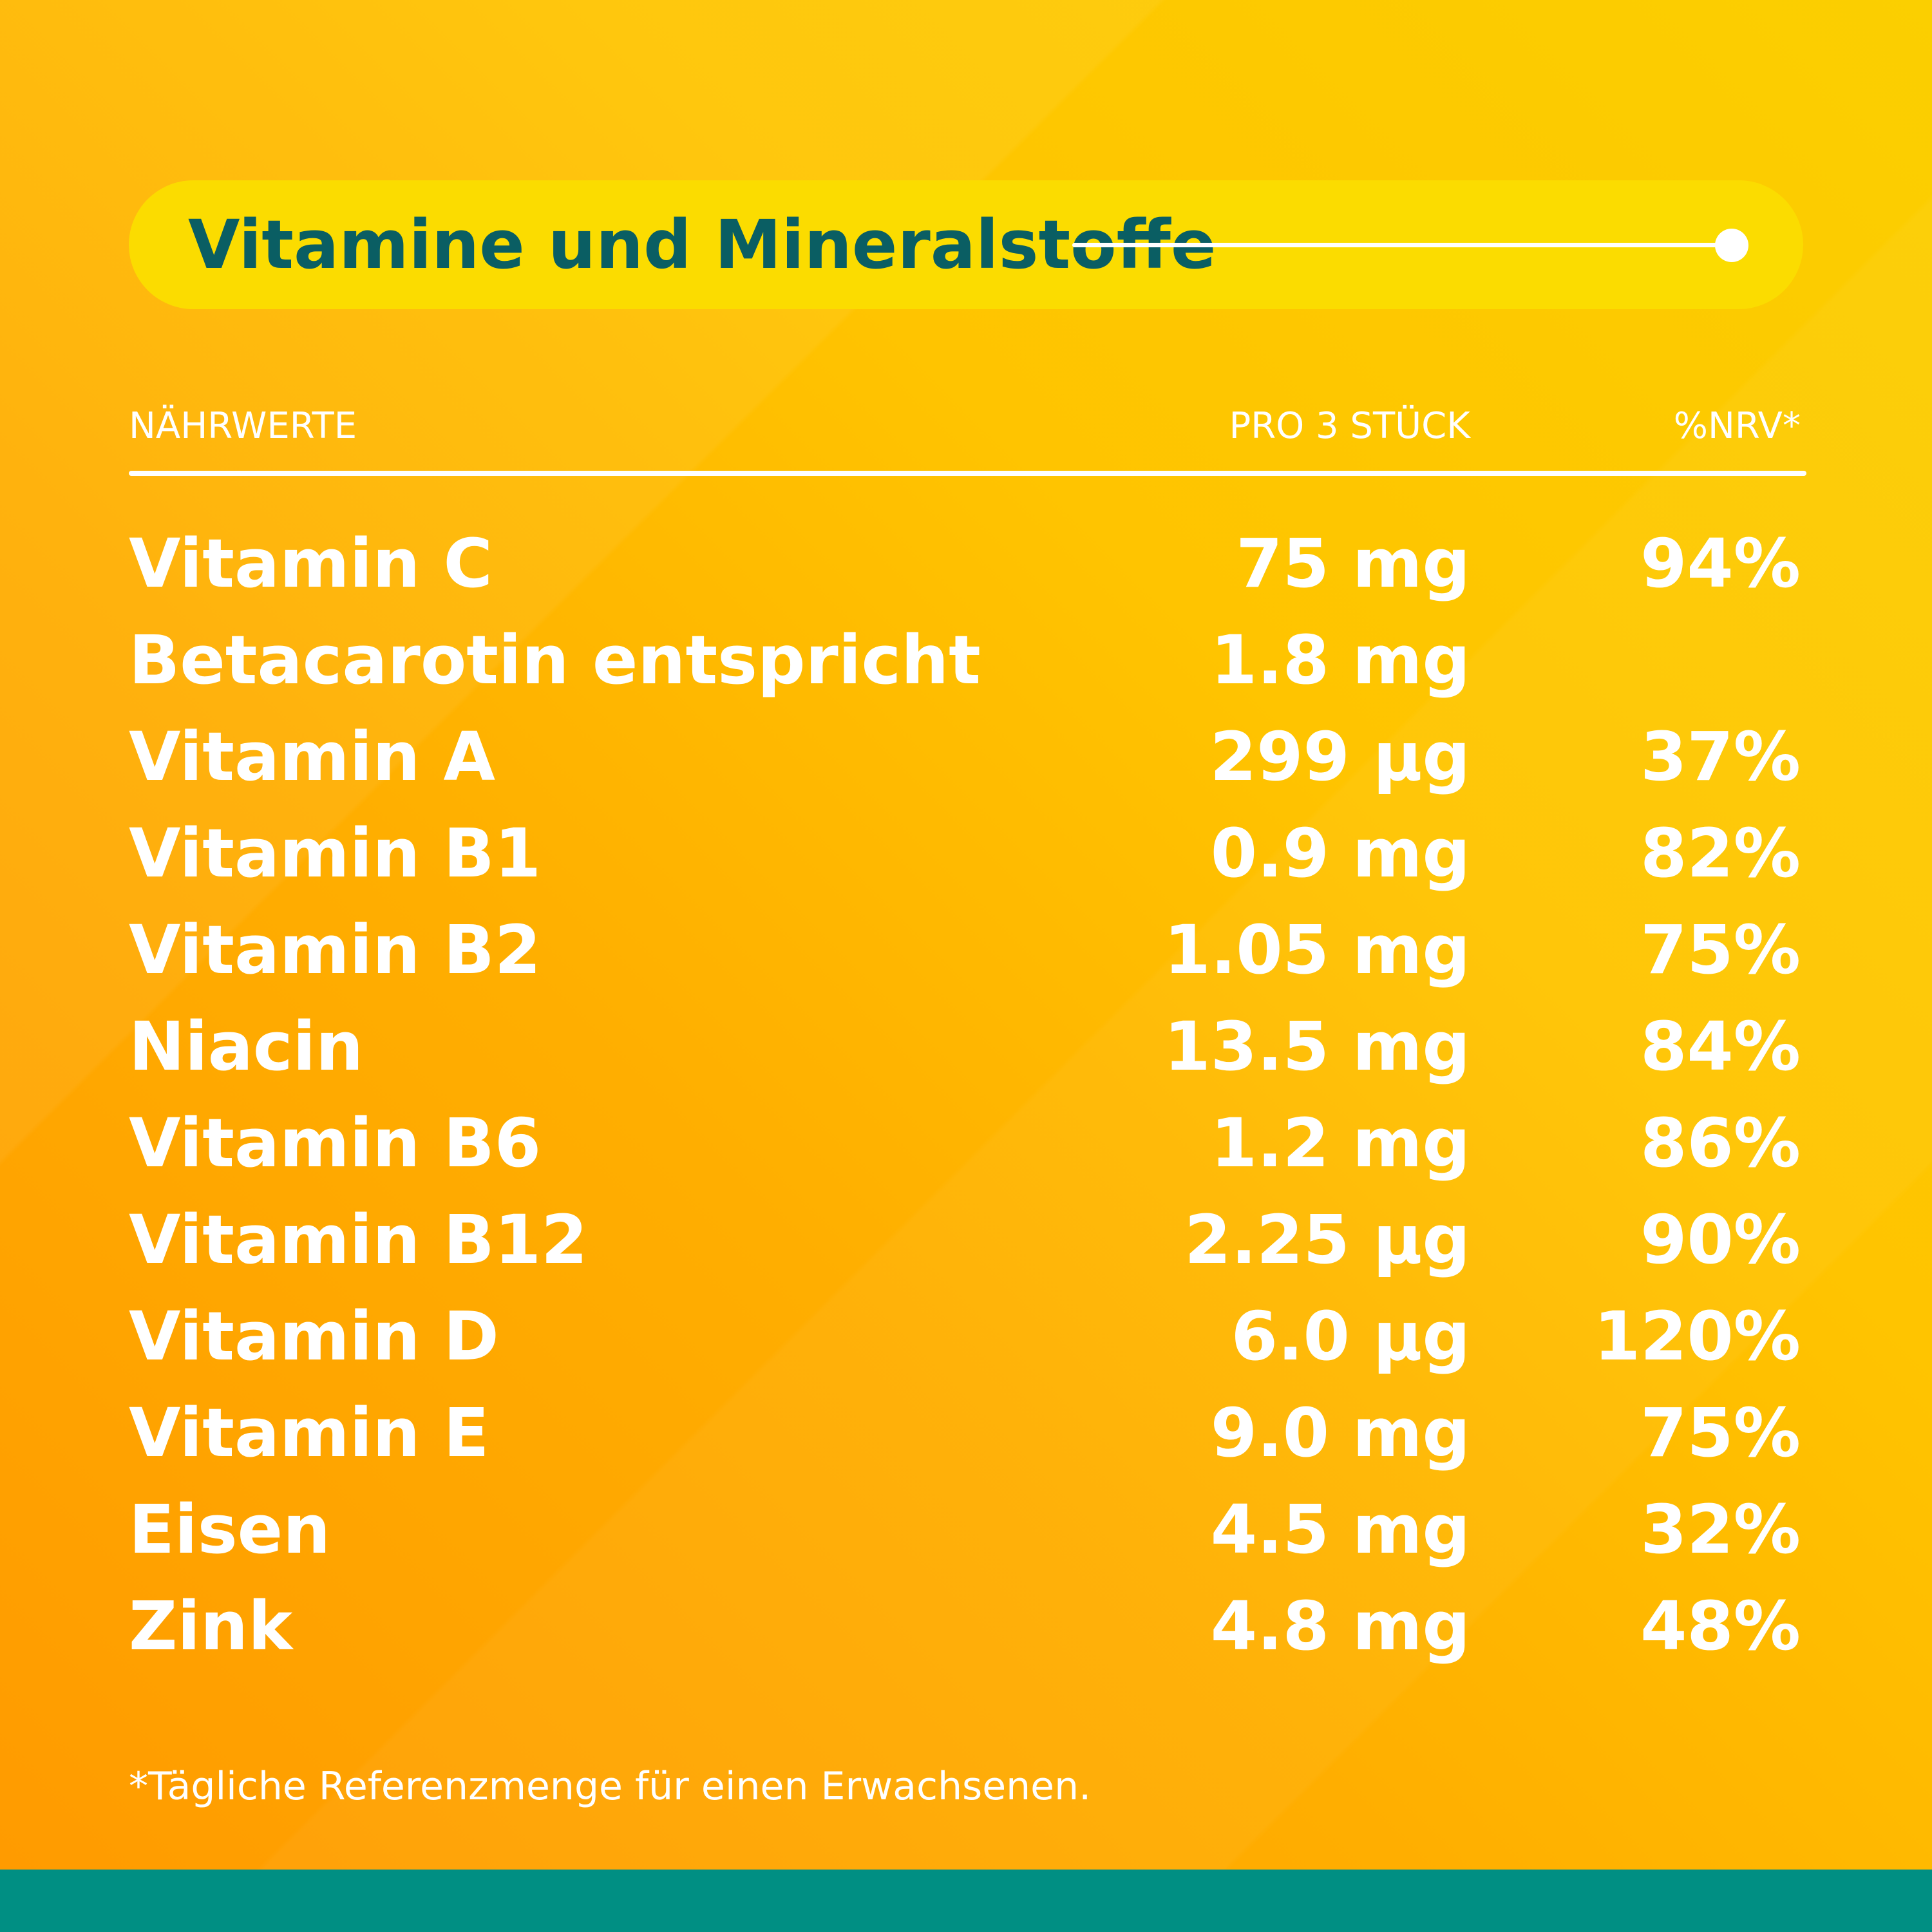  Describe the element at coordinates (1721, 853) in the screenshot. I see `nutrient-nrv: 82%` at that location.